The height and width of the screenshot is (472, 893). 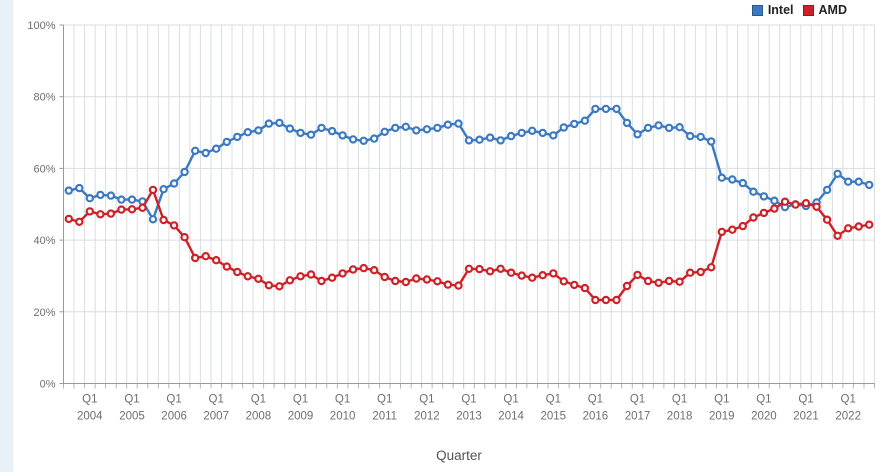 I want to click on legend-item-intel: Intel, so click(x=772, y=10).